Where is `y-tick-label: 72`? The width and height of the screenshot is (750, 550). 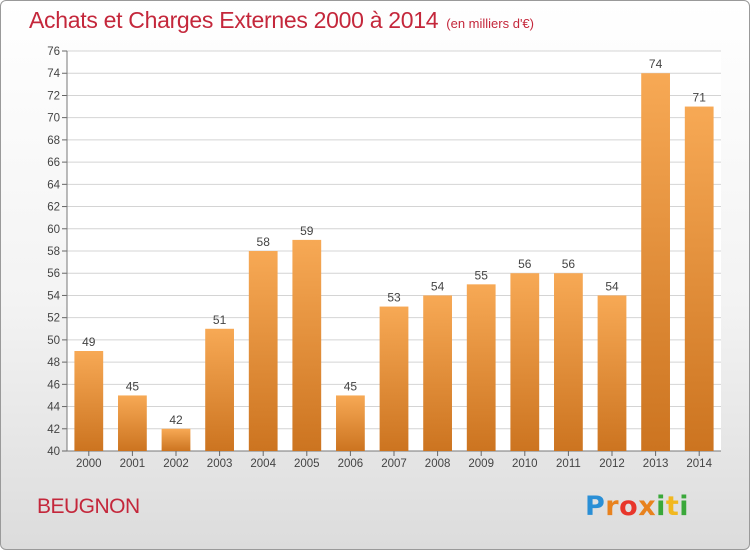 y-tick-label: 72 is located at coordinates (53, 96).